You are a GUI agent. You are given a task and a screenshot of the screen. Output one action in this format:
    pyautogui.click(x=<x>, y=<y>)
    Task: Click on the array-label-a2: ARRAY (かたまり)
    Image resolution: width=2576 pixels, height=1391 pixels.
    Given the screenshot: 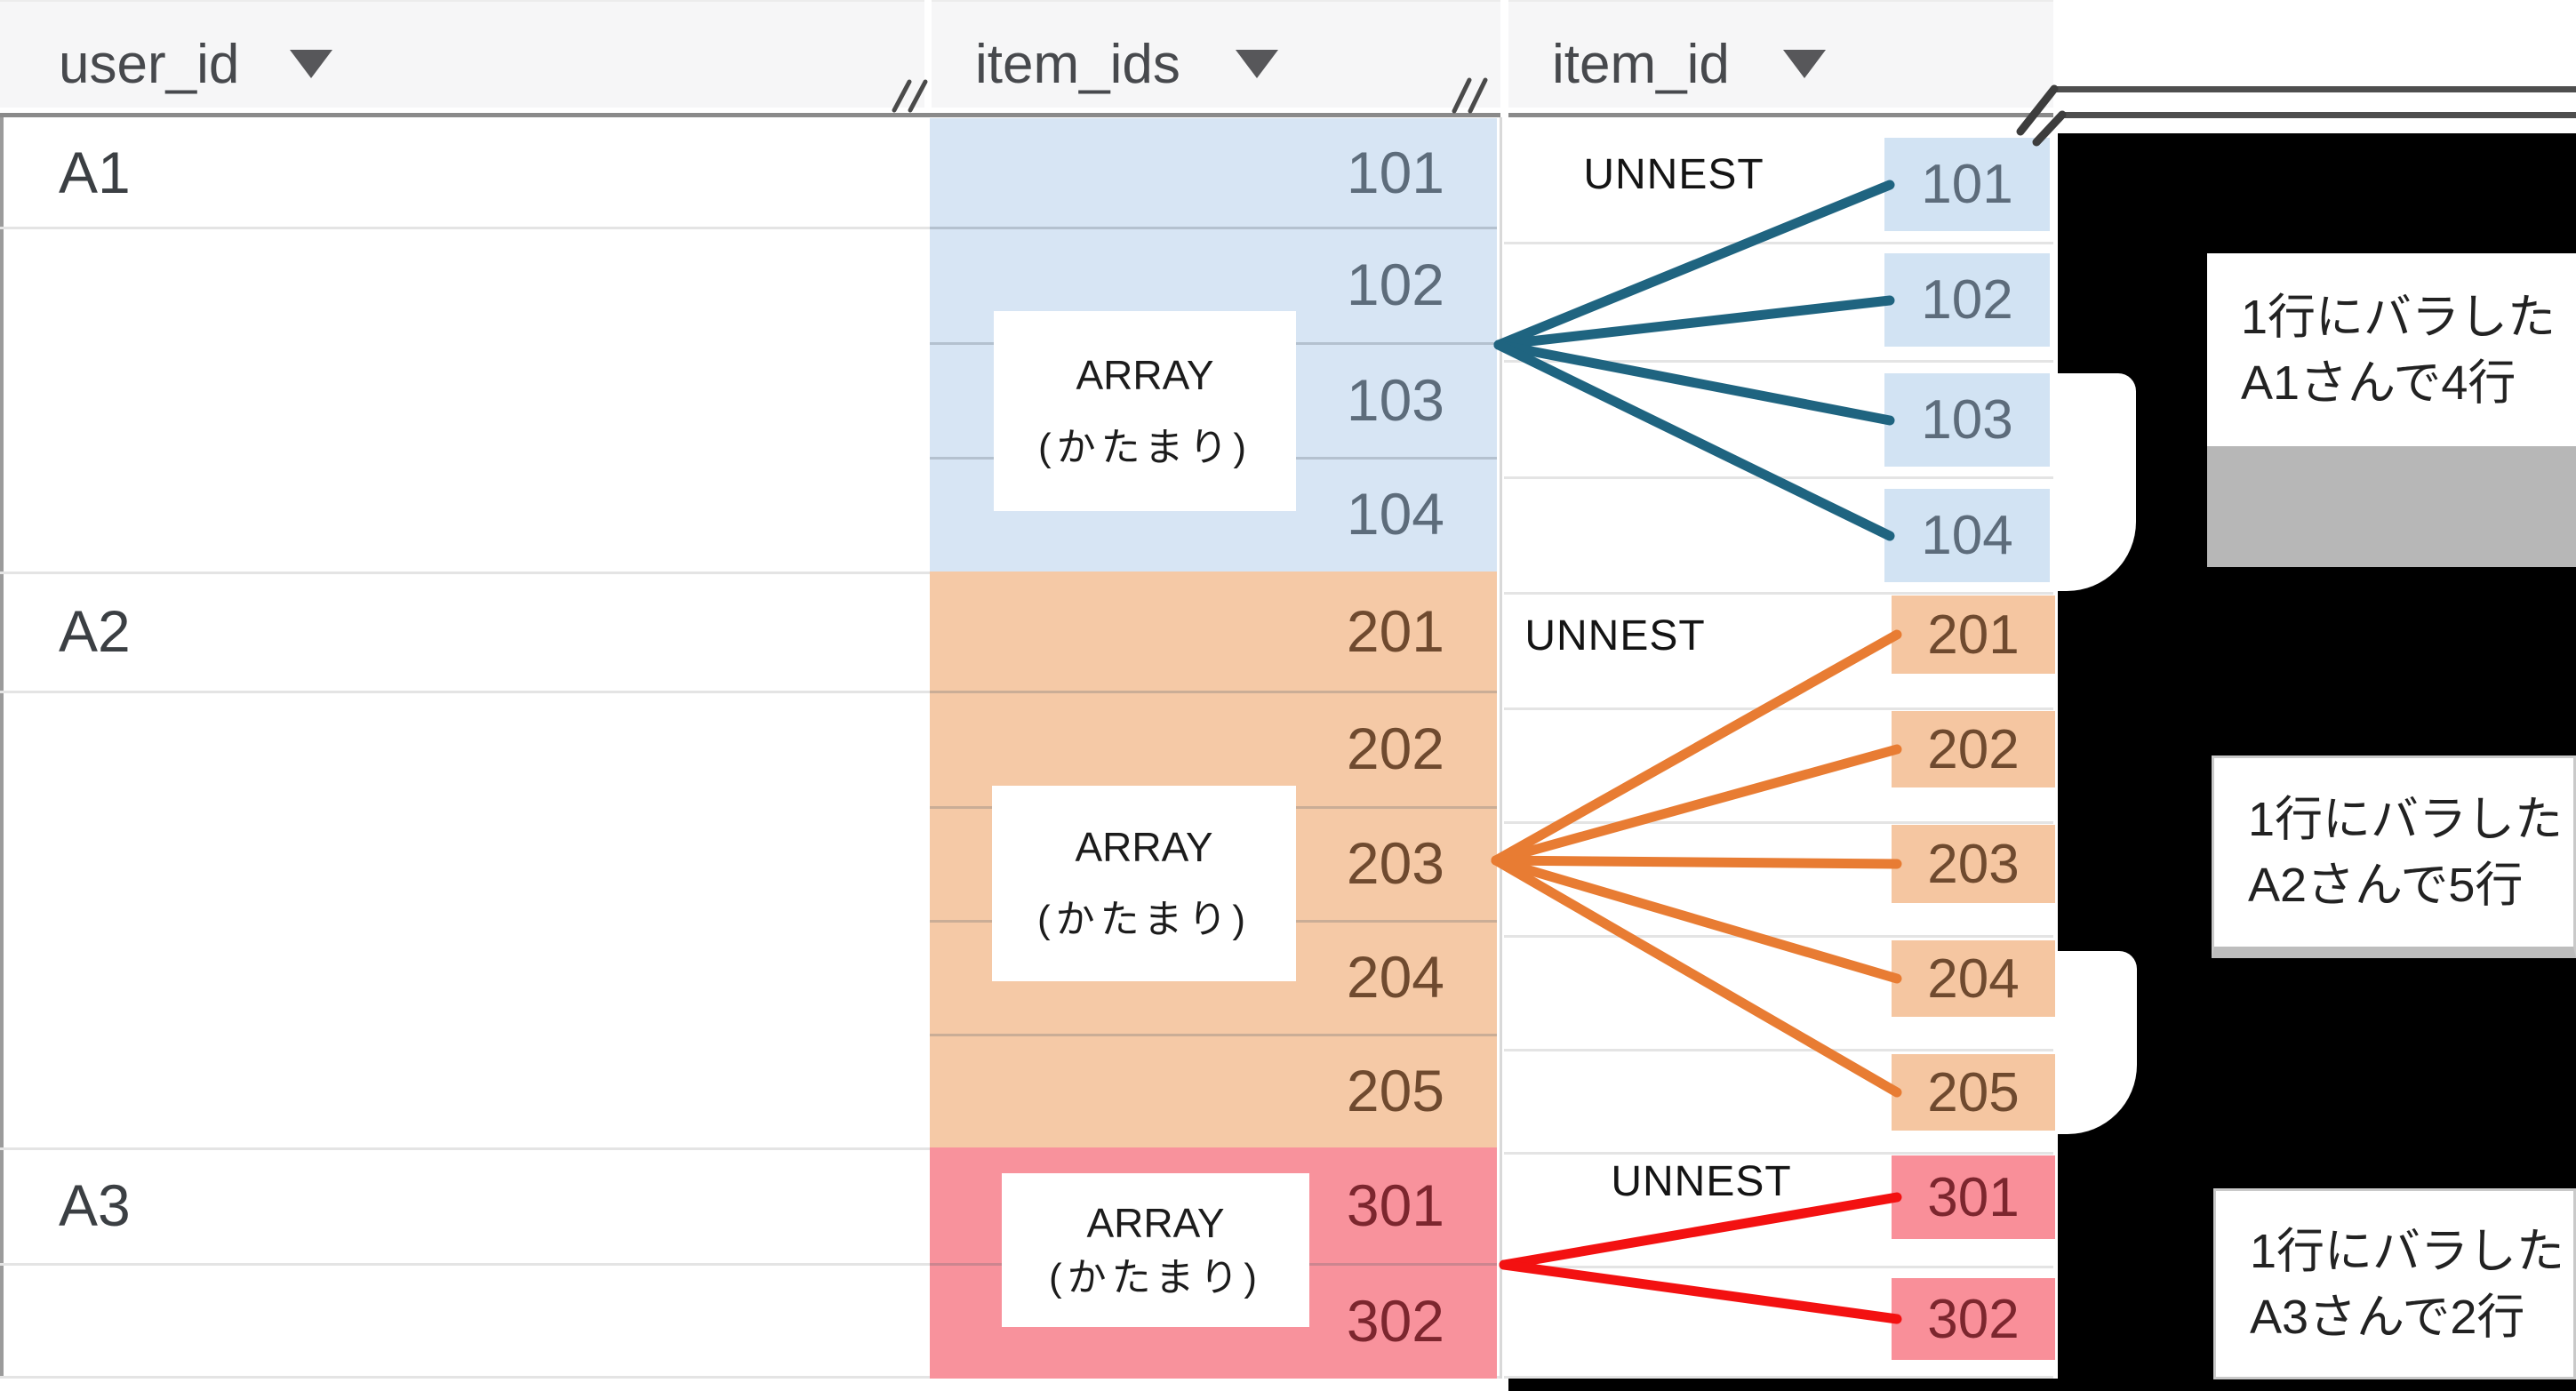 What is the action you would take?
    pyautogui.click(x=1144, y=884)
    